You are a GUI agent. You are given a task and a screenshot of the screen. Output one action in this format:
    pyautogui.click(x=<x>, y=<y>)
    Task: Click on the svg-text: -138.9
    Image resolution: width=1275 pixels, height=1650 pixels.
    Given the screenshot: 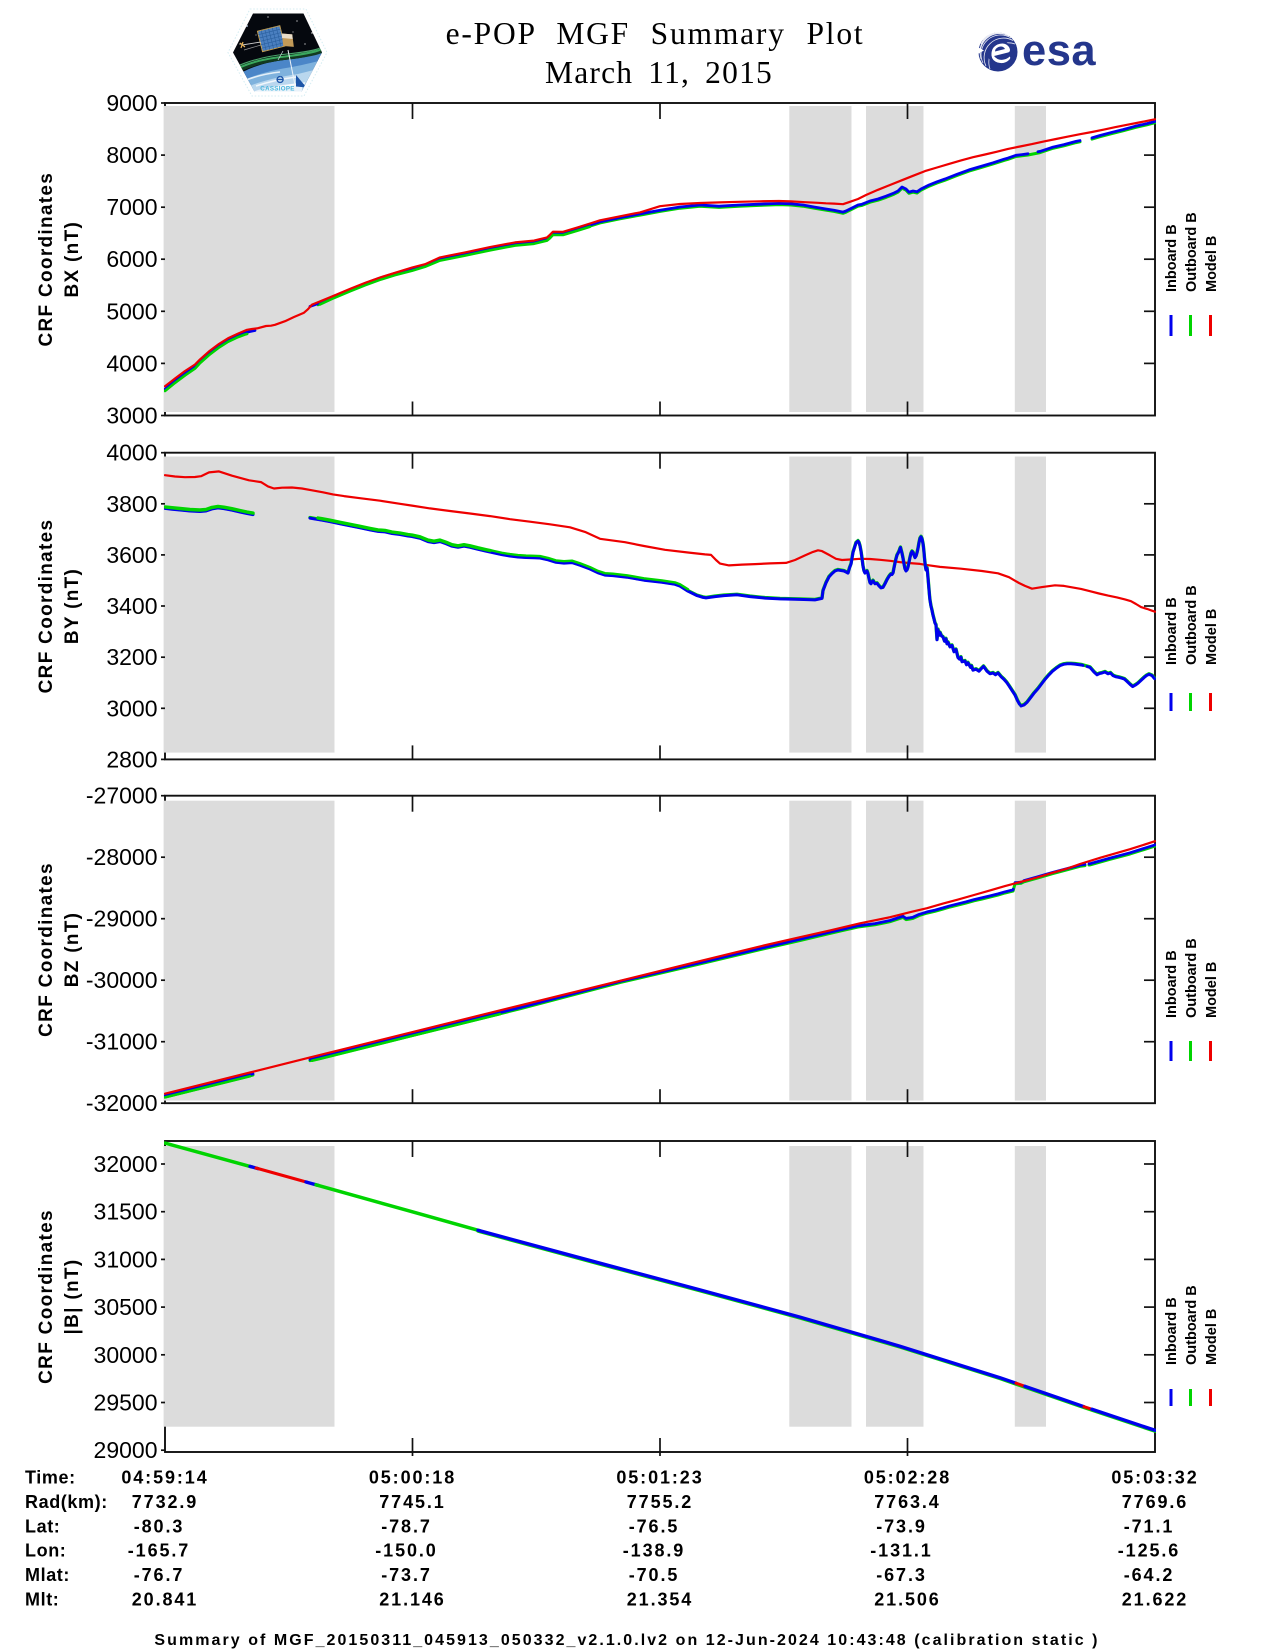 What is the action you would take?
    pyautogui.click(x=654, y=1551)
    